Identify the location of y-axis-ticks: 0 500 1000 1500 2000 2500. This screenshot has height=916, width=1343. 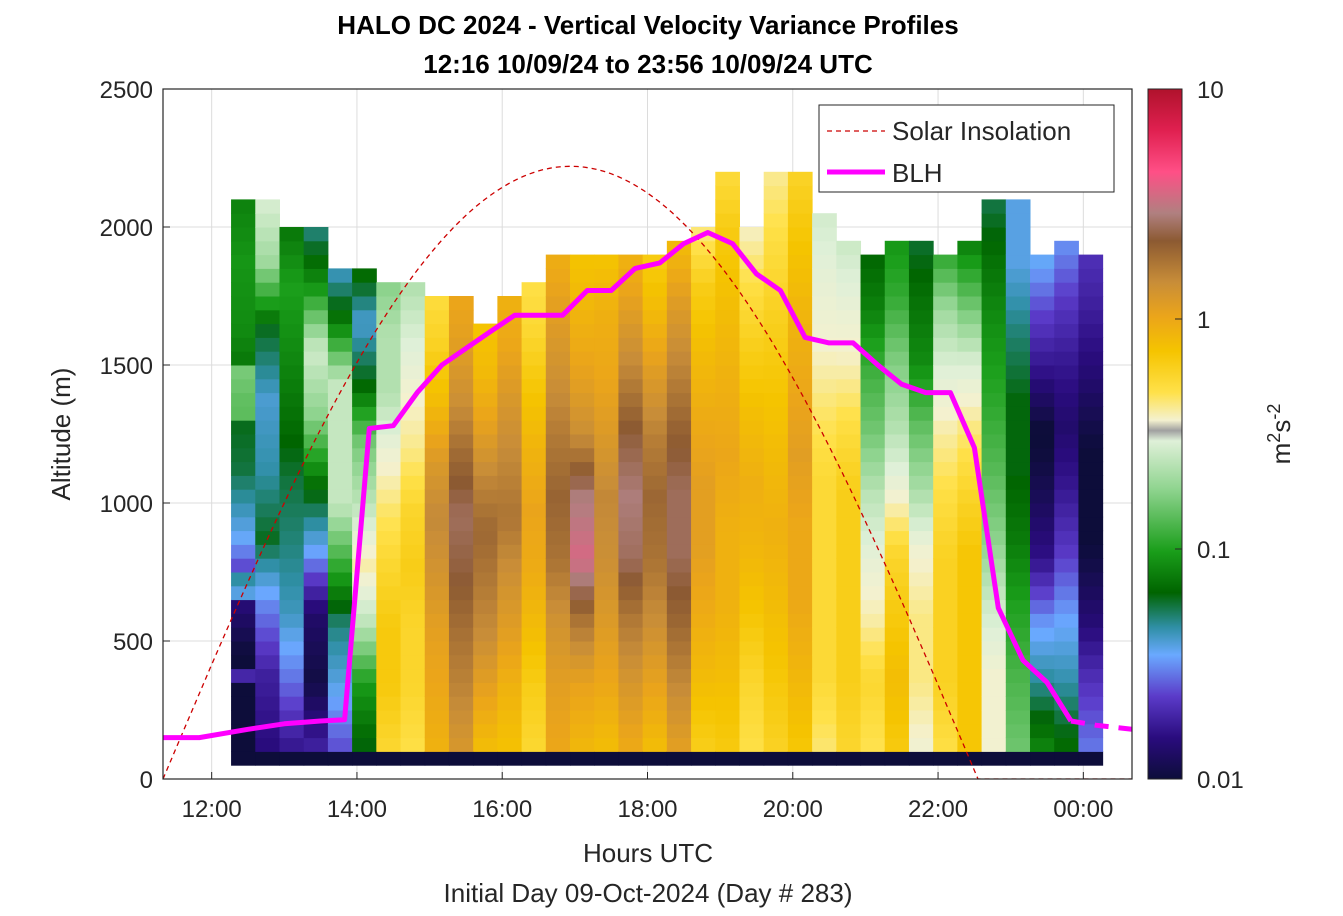
(135, 435).